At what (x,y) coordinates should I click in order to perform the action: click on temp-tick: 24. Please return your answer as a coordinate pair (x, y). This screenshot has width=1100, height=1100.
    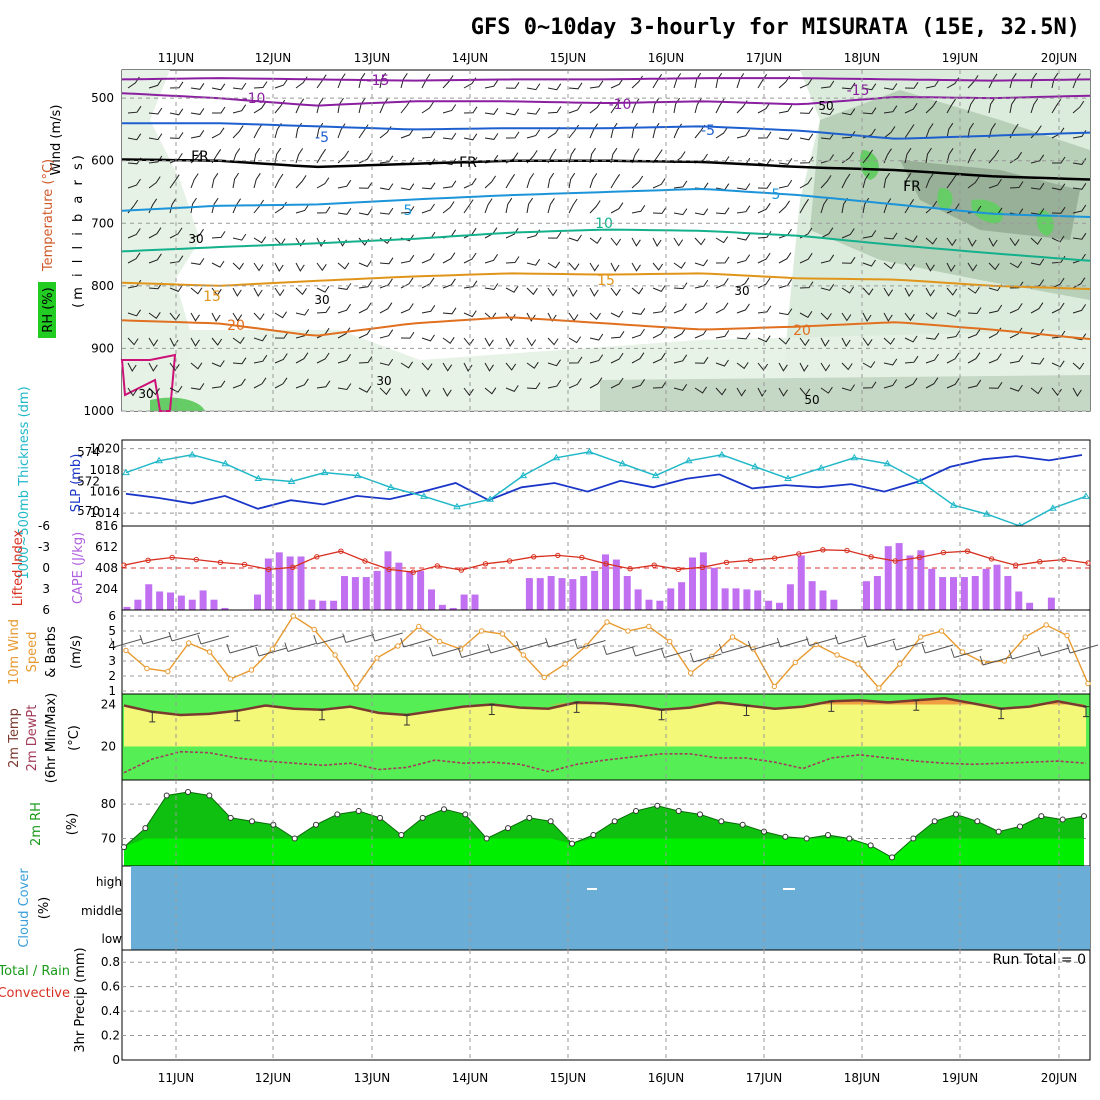
    Looking at the image, I should click on (108, 704).